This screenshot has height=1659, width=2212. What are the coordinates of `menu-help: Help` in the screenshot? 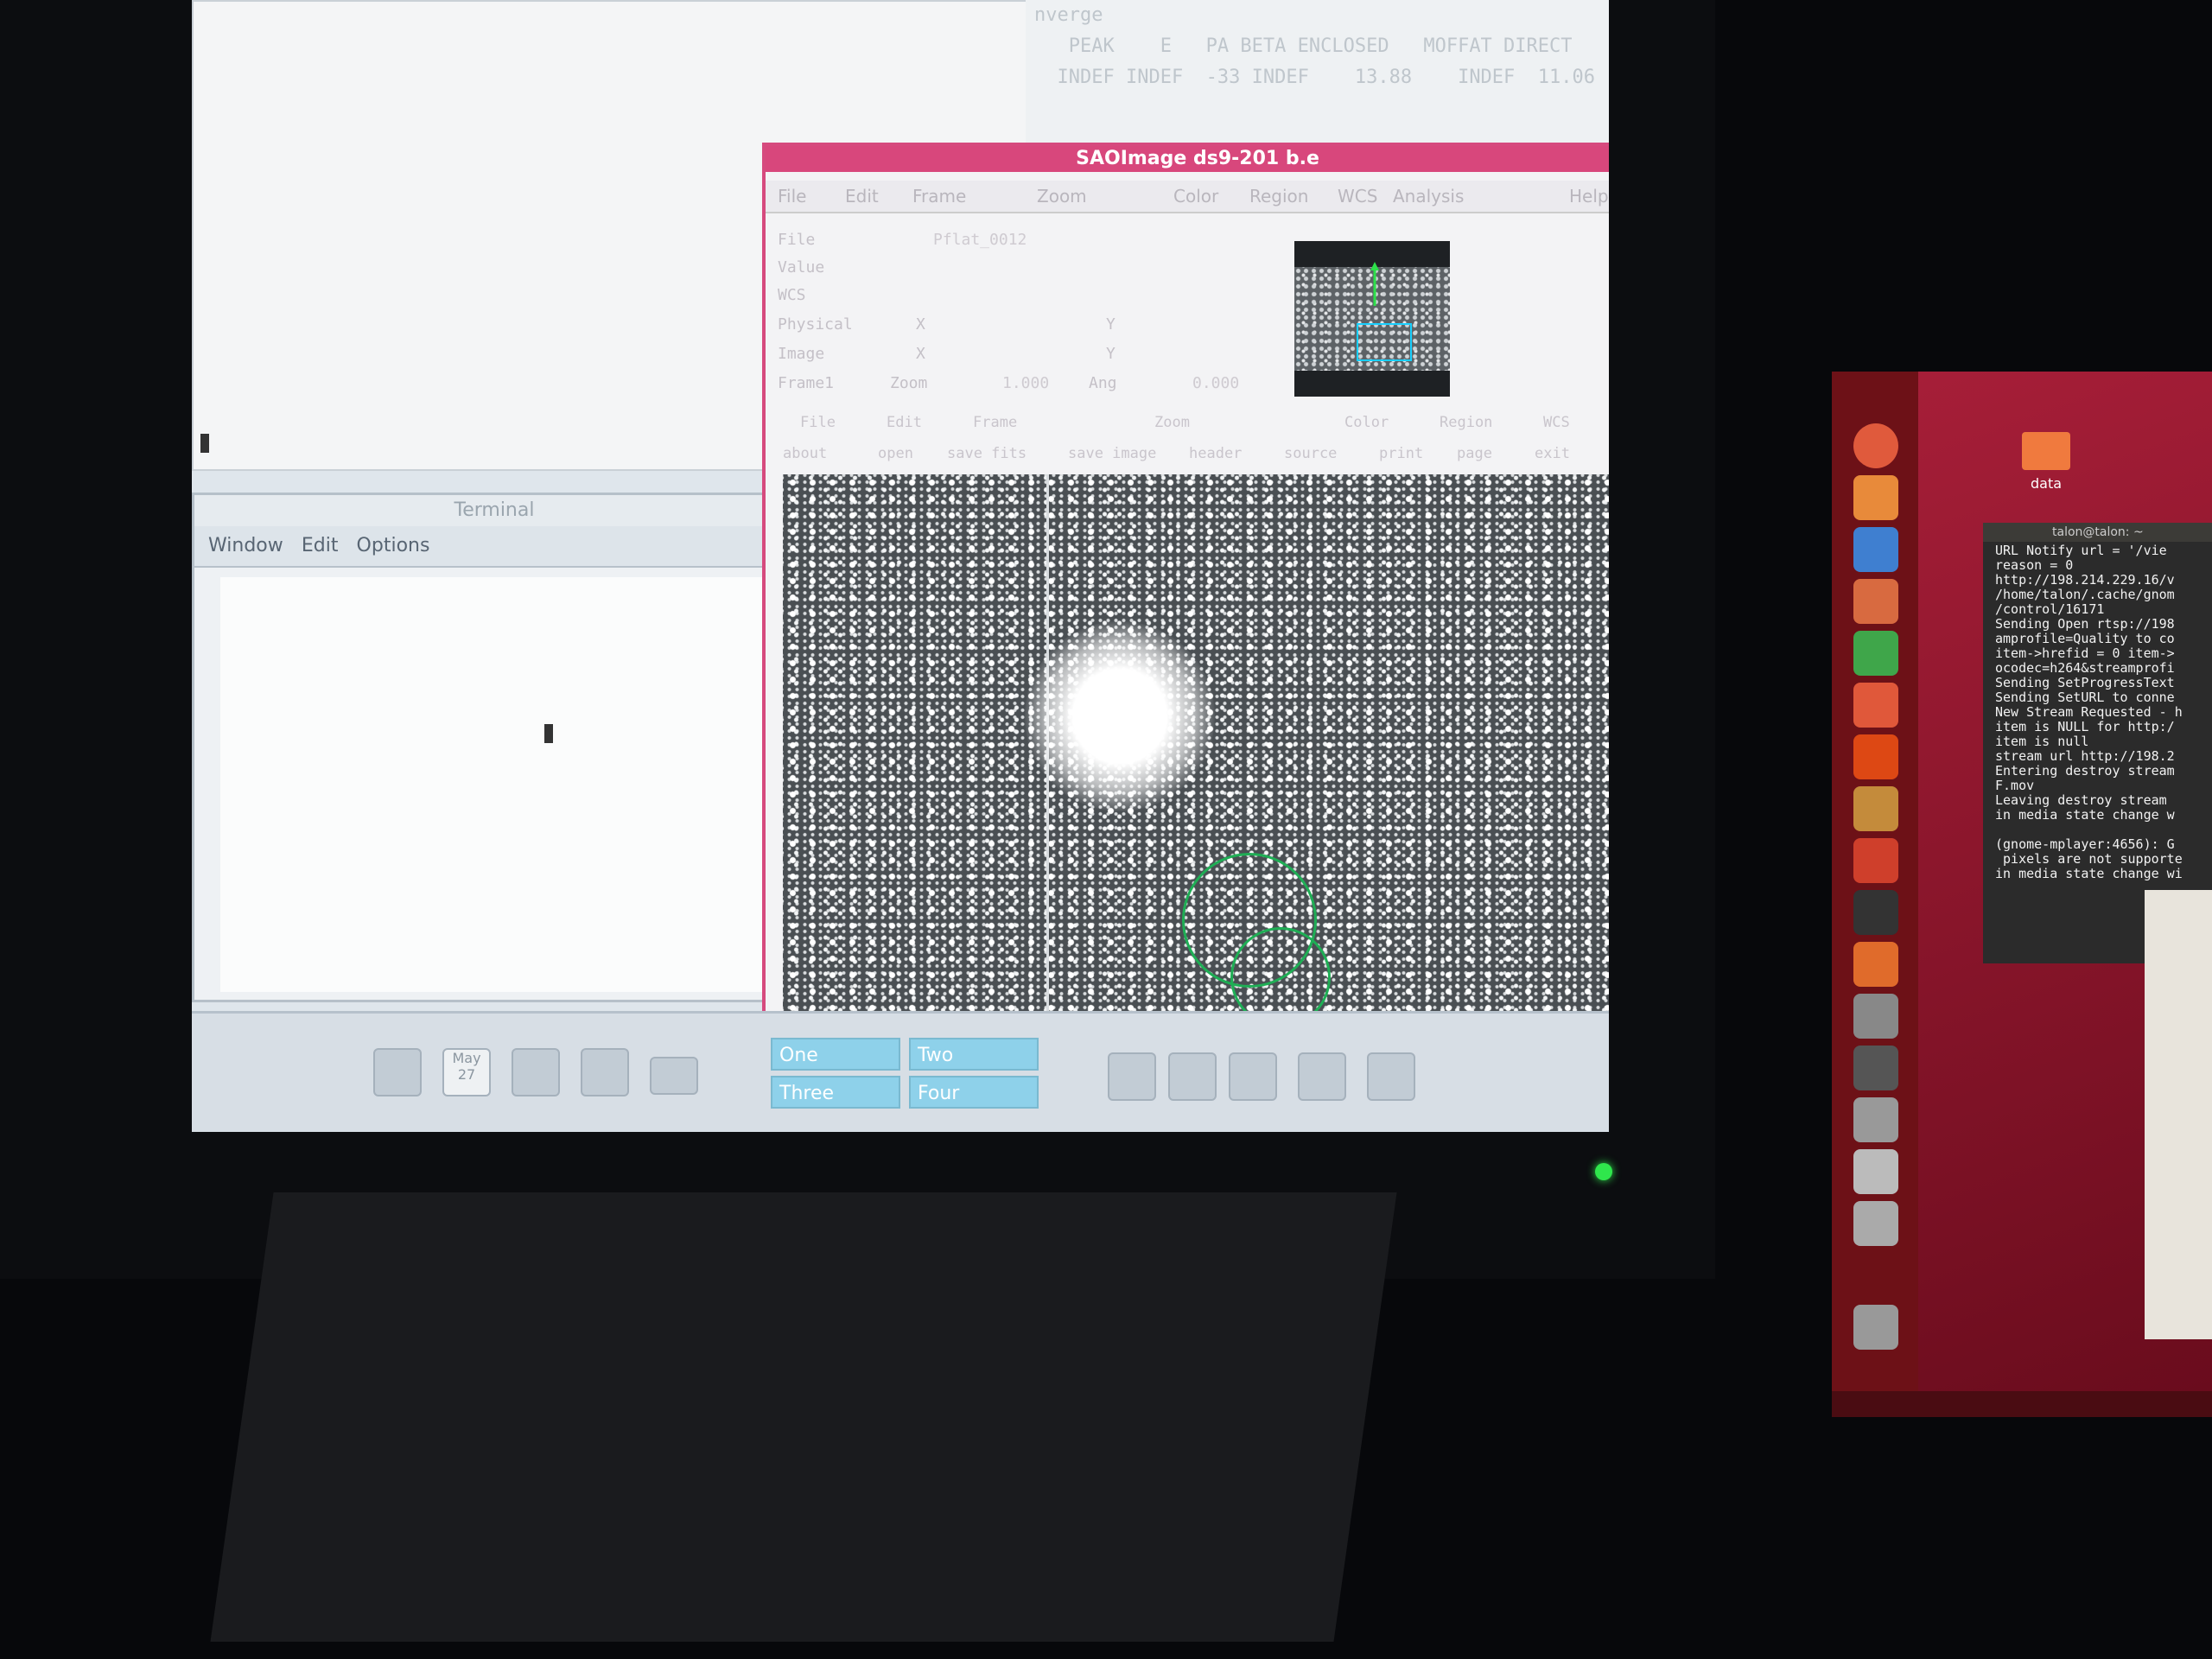 It's located at (1589, 196).